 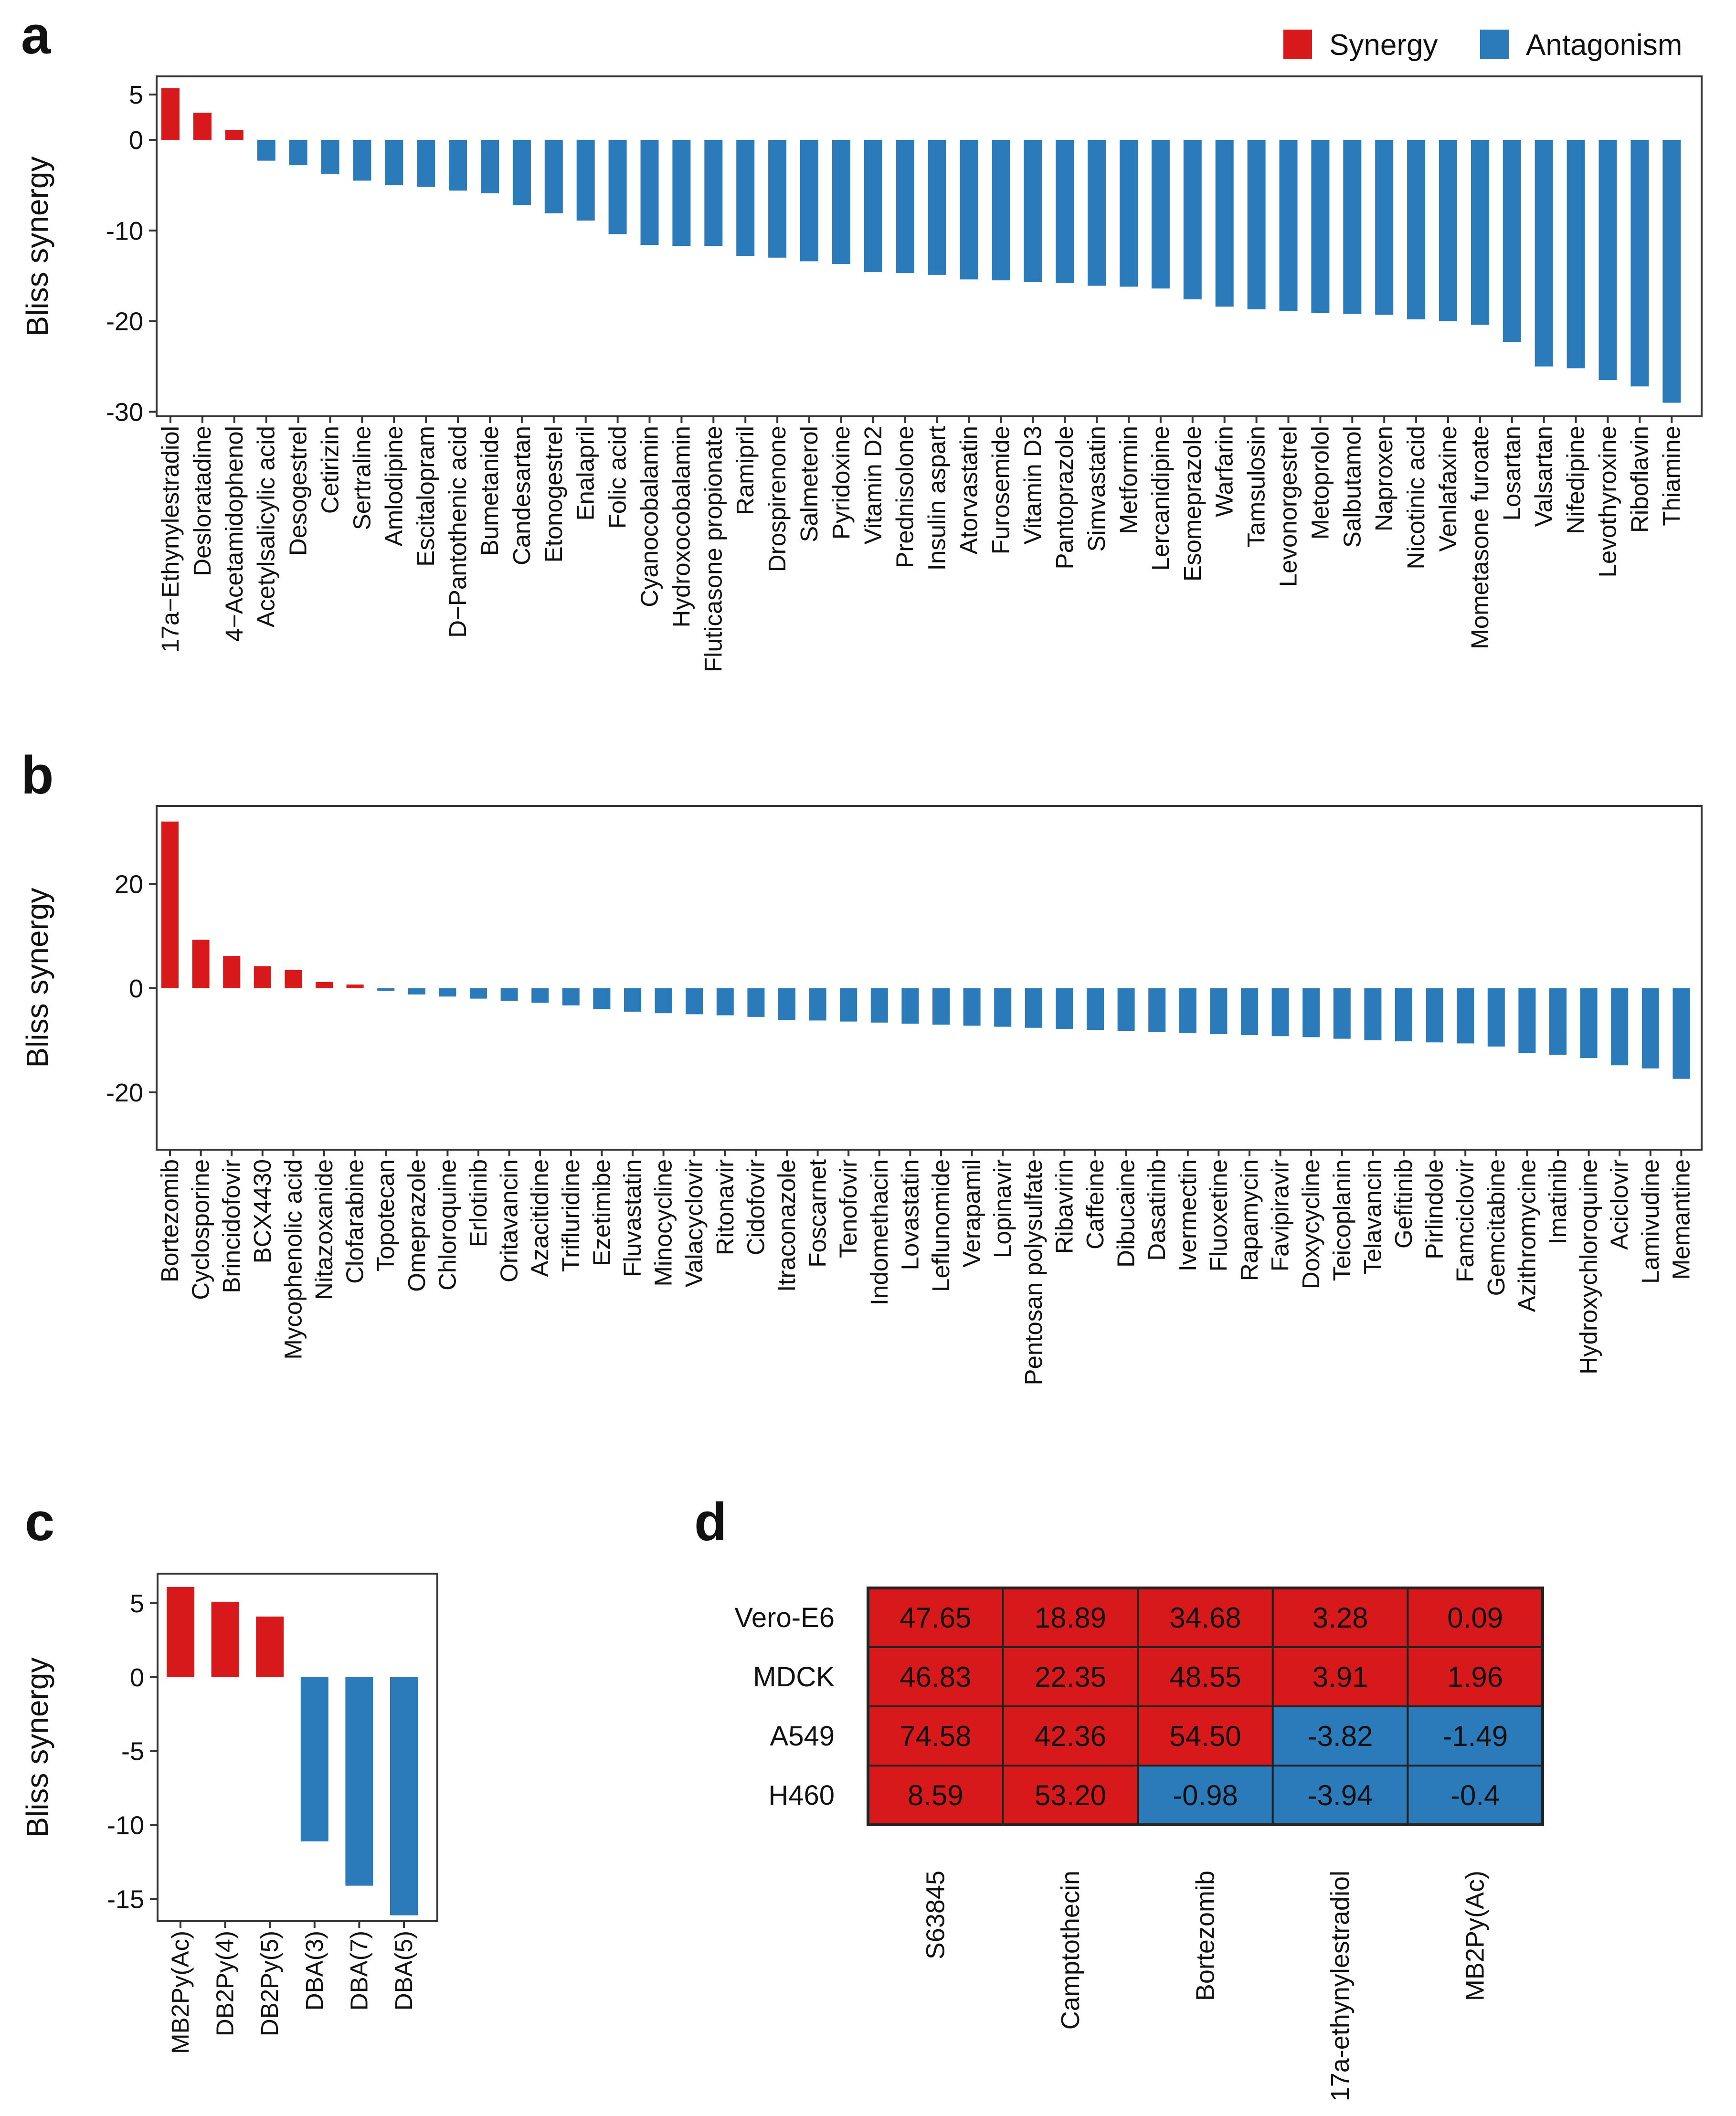 I want to click on x-category-label: Favipiravir, so click(x=1280, y=1215).